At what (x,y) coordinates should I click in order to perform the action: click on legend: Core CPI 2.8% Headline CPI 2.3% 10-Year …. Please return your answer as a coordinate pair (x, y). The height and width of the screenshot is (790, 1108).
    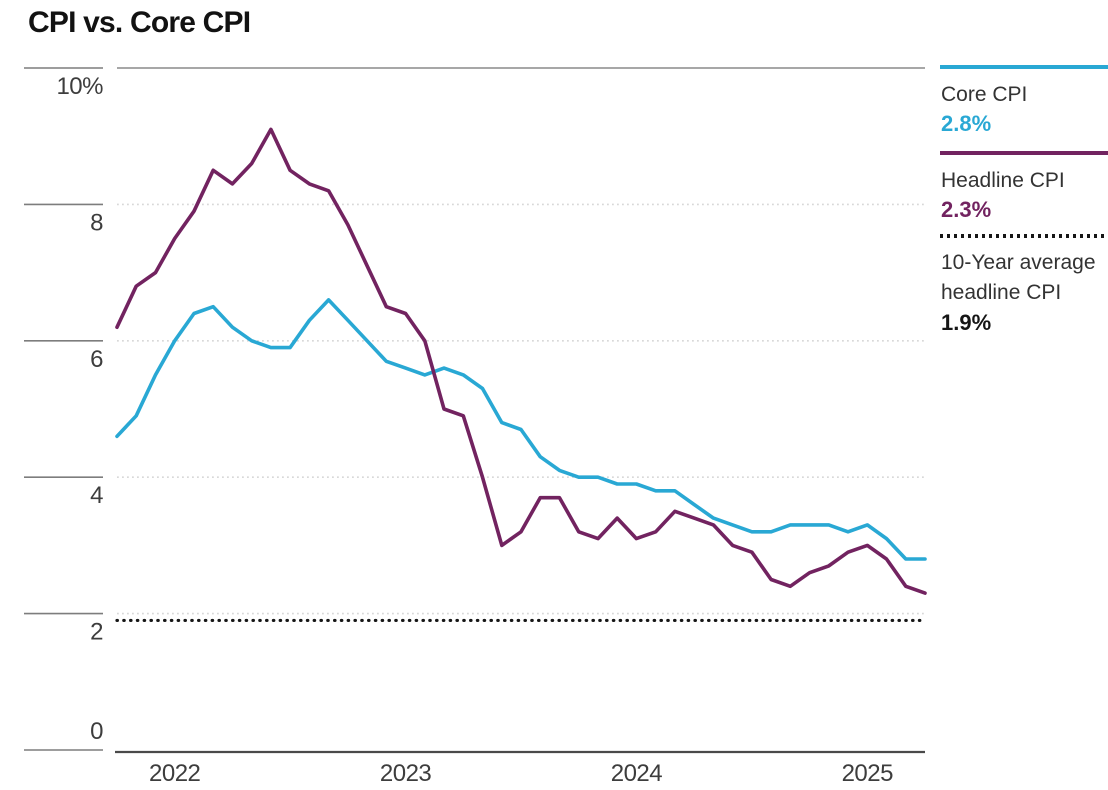
    Looking at the image, I should click on (1024, 180).